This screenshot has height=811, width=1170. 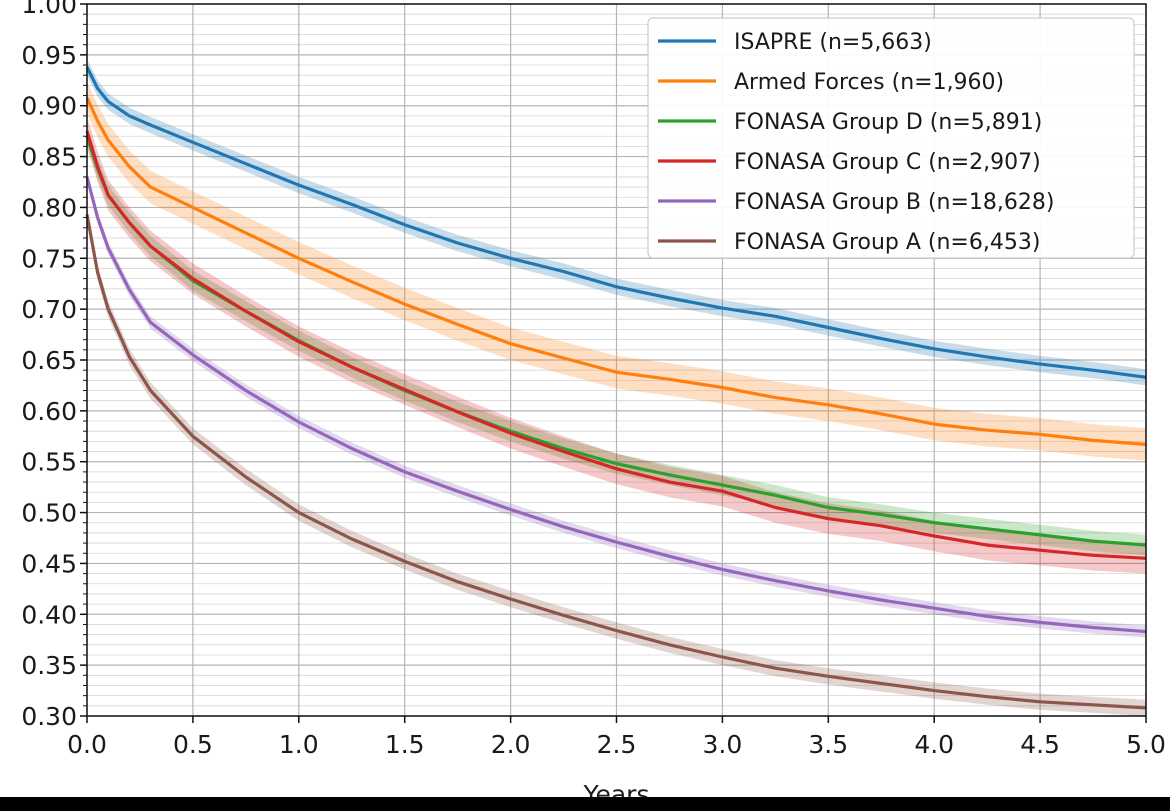 What do you see at coordinates (828, 744) in the screenshot?
I see `x-tick-label: 3.5` at bounding box center [828, 744].